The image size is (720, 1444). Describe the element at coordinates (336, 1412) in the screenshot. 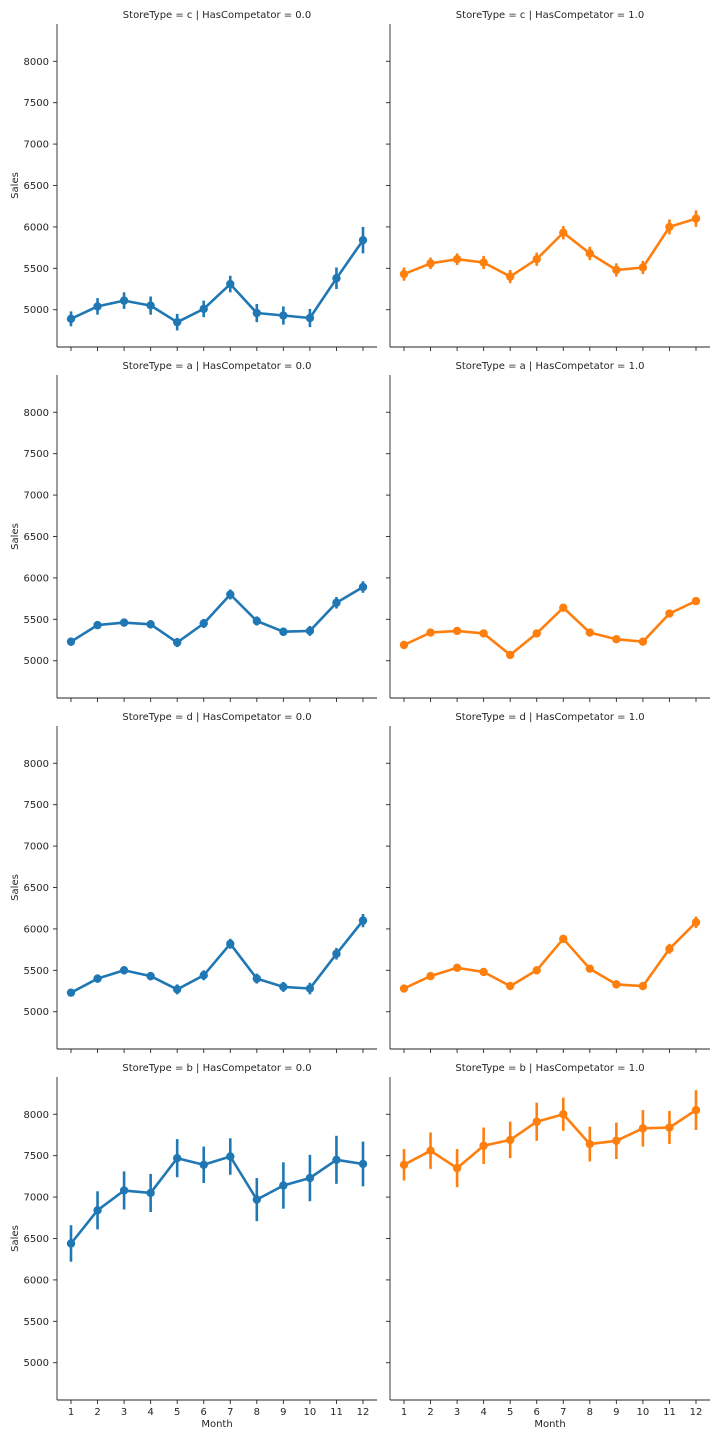

I see `x-tick-label: 11` at that location.